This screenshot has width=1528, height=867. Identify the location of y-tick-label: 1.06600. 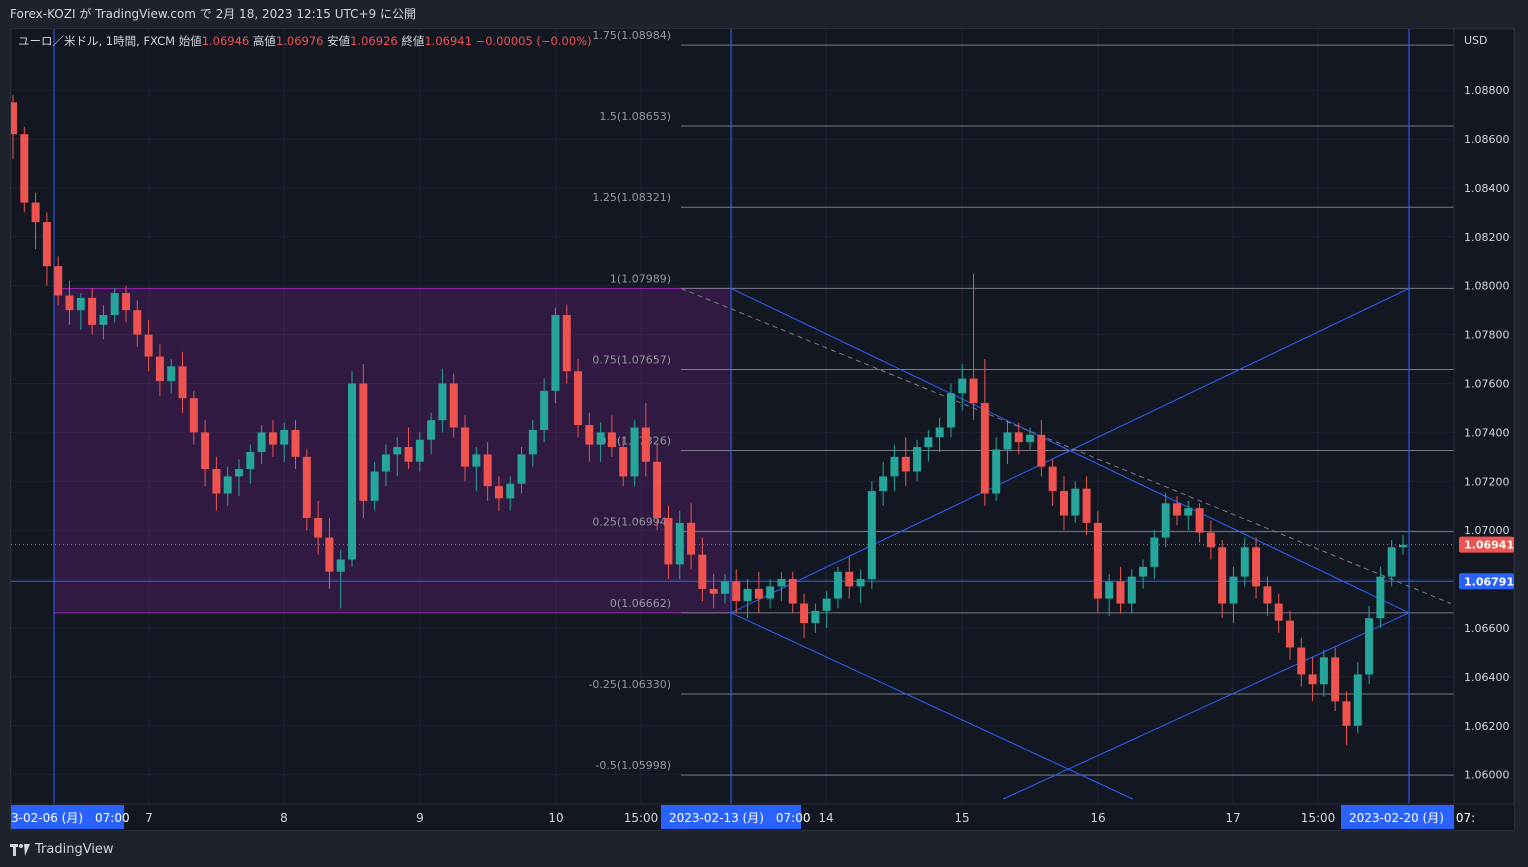
(1487, 628).